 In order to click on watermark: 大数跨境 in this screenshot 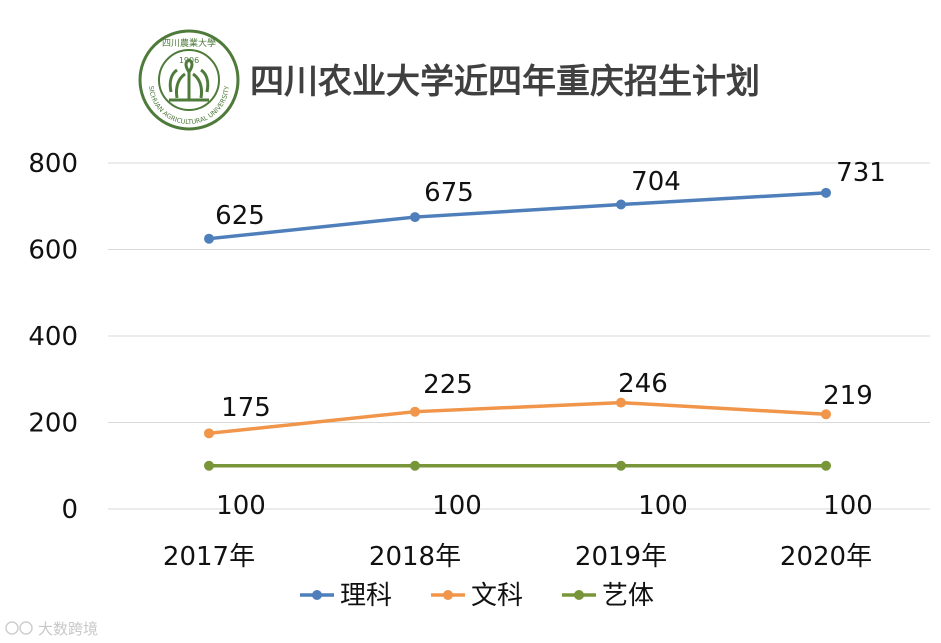, I will do `click(51, 629)`.